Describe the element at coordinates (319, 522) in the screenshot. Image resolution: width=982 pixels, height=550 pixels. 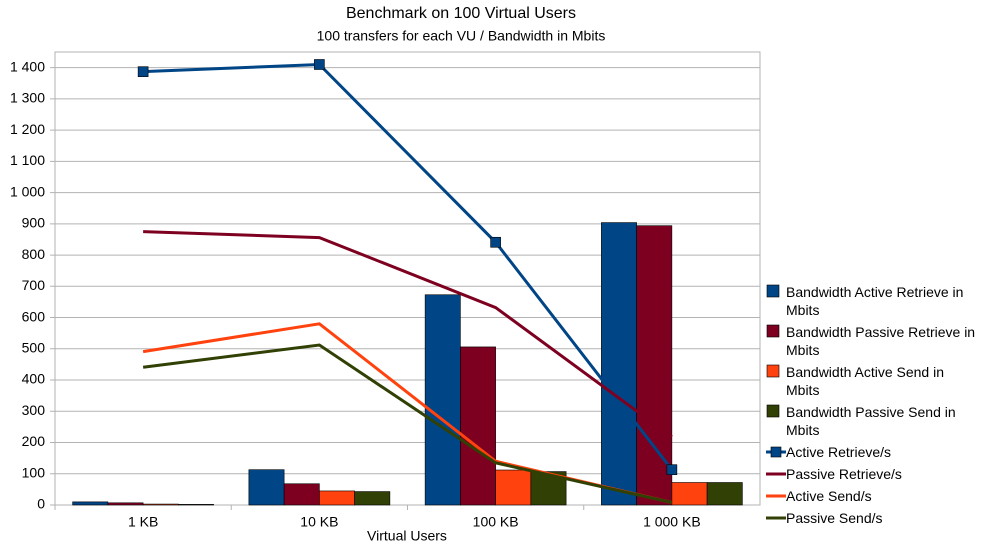
I see `x-tick-label: 10 KB` at that location.